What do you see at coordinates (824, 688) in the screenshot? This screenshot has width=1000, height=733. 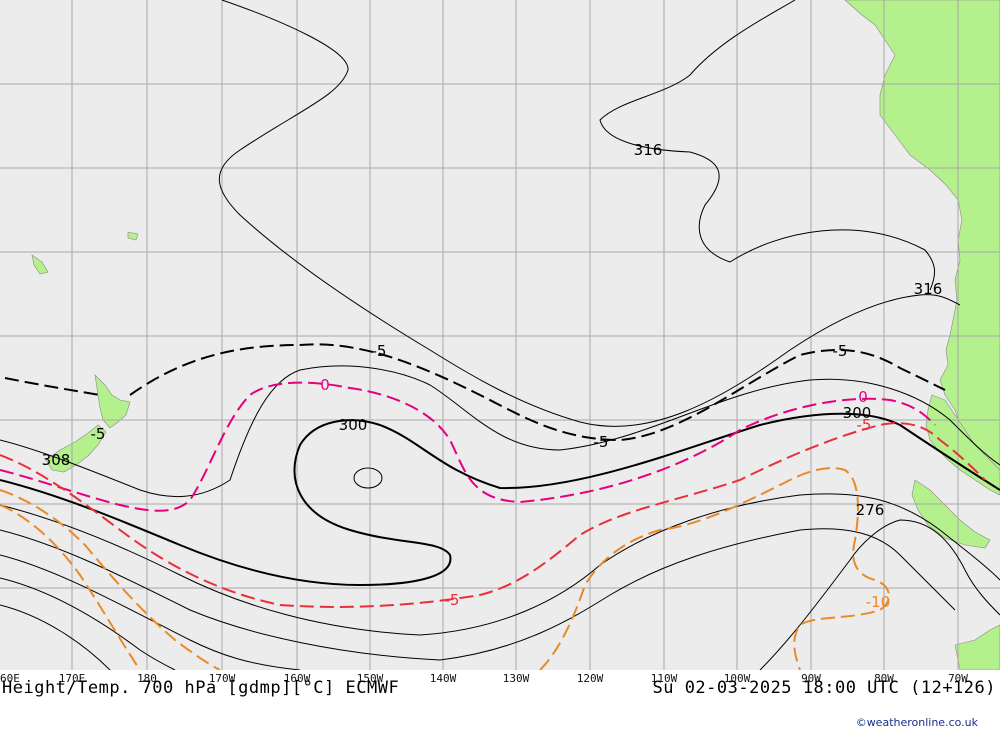 I see `valid-time: Su 02-03-2025 18:00 UTC (12+126)` at bounding box center [824, 688].